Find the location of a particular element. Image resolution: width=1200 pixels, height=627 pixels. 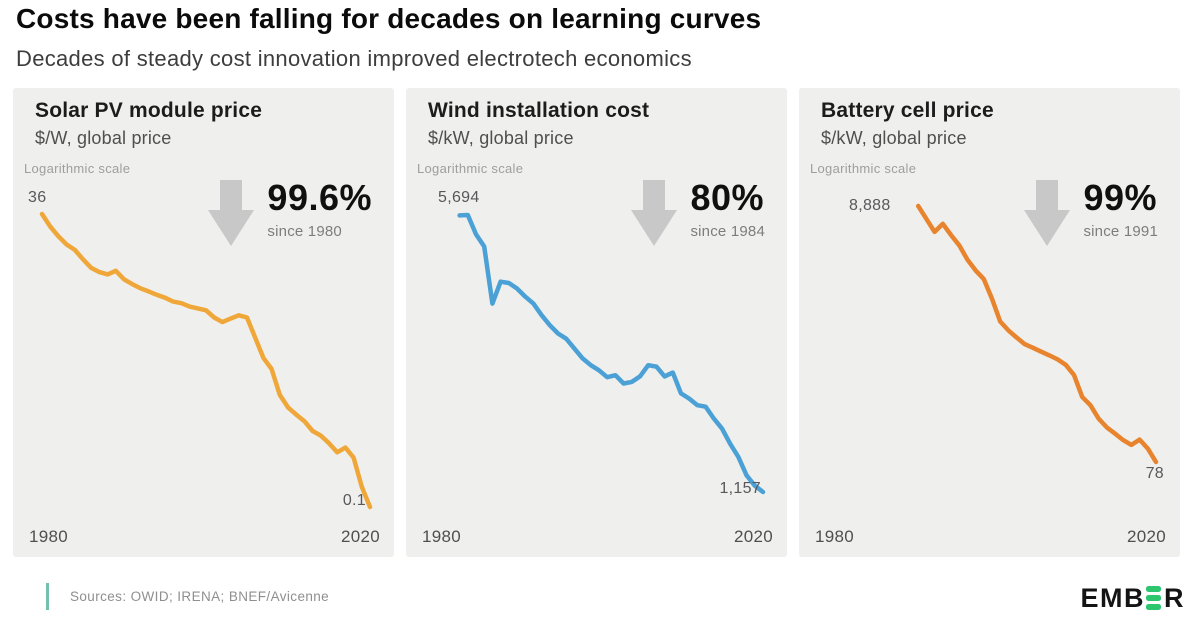

decline-stat: 99.6% since 1980 is located at coordinates (290, 213).